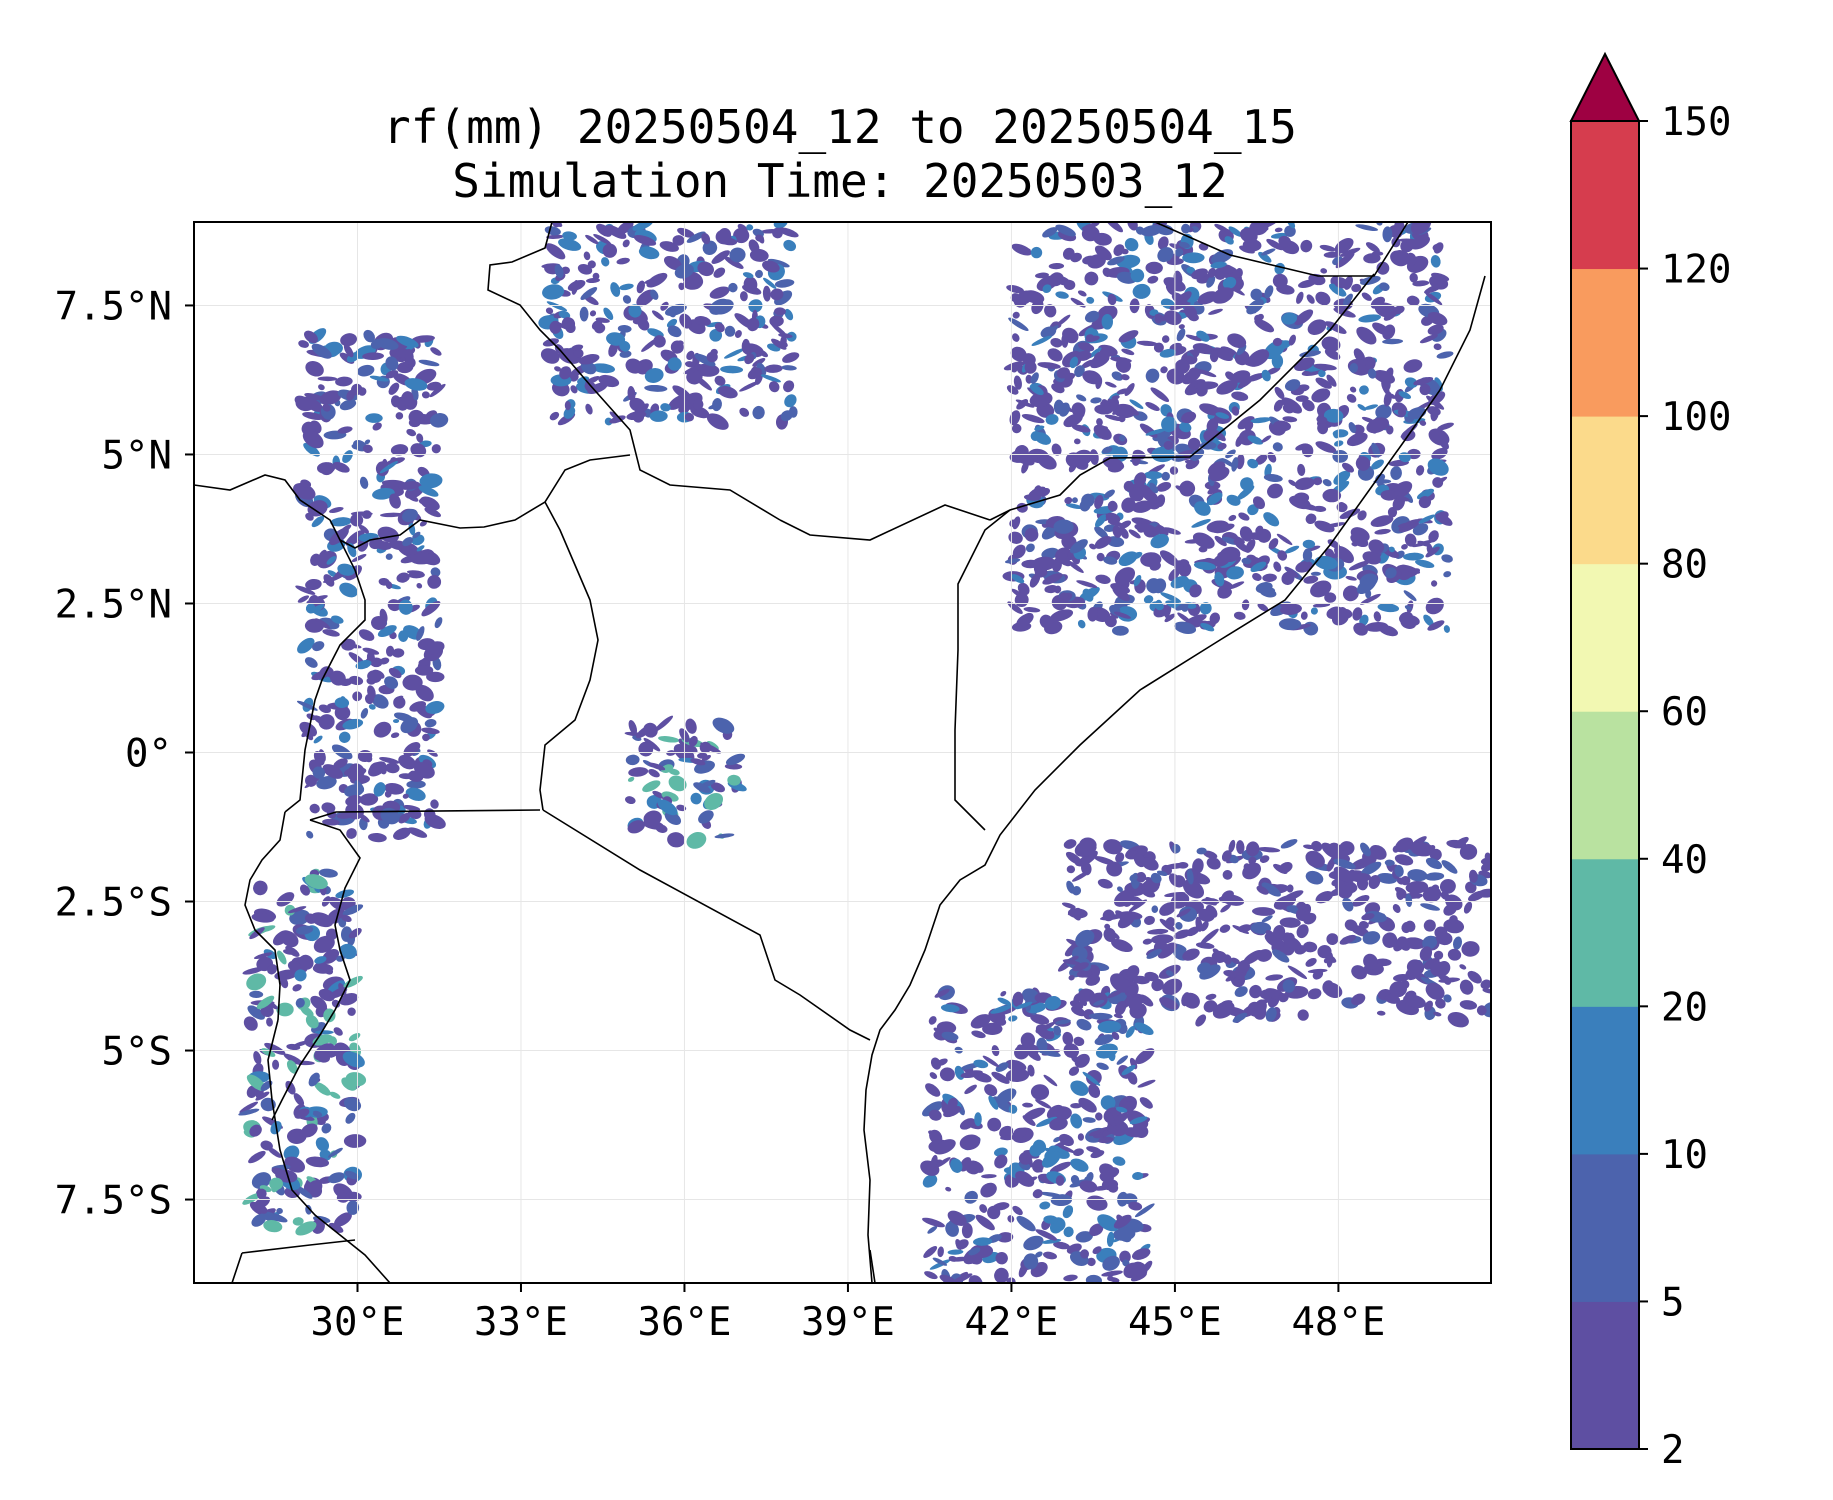  Describe the element at coordinates (358, 1322) in the screenshot. I see `x-tick-label: 30°E` at that location.